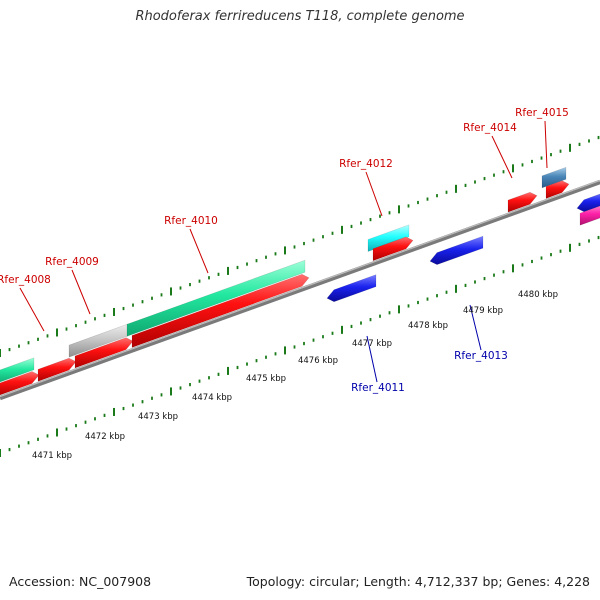  I want to click on gene-label: Rfer_4012, so click(366, 164).